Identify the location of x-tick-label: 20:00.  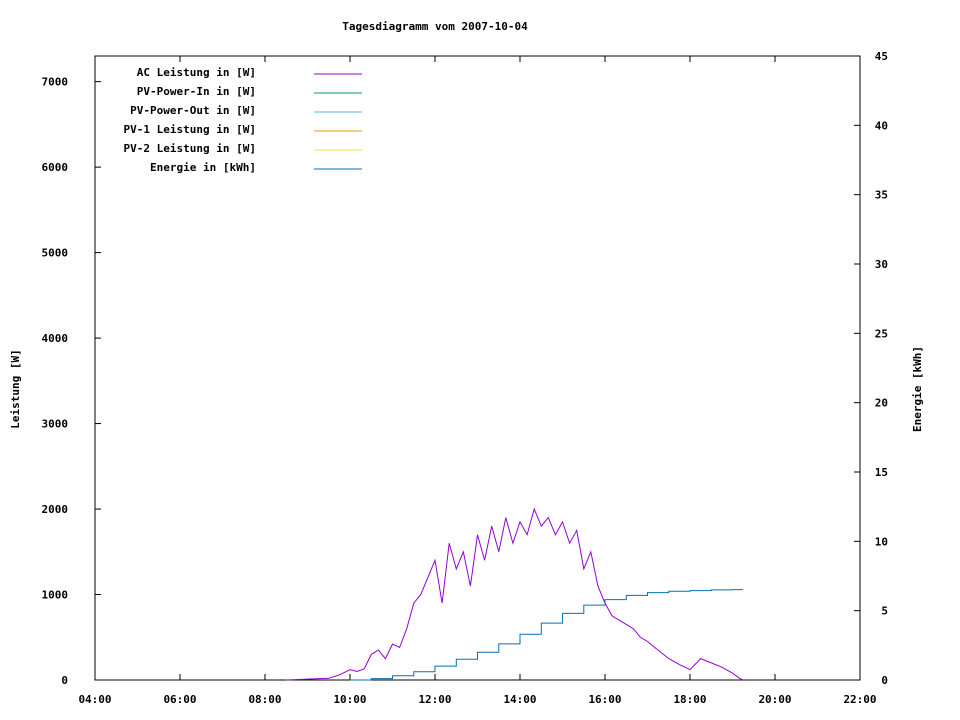
(774, 699).